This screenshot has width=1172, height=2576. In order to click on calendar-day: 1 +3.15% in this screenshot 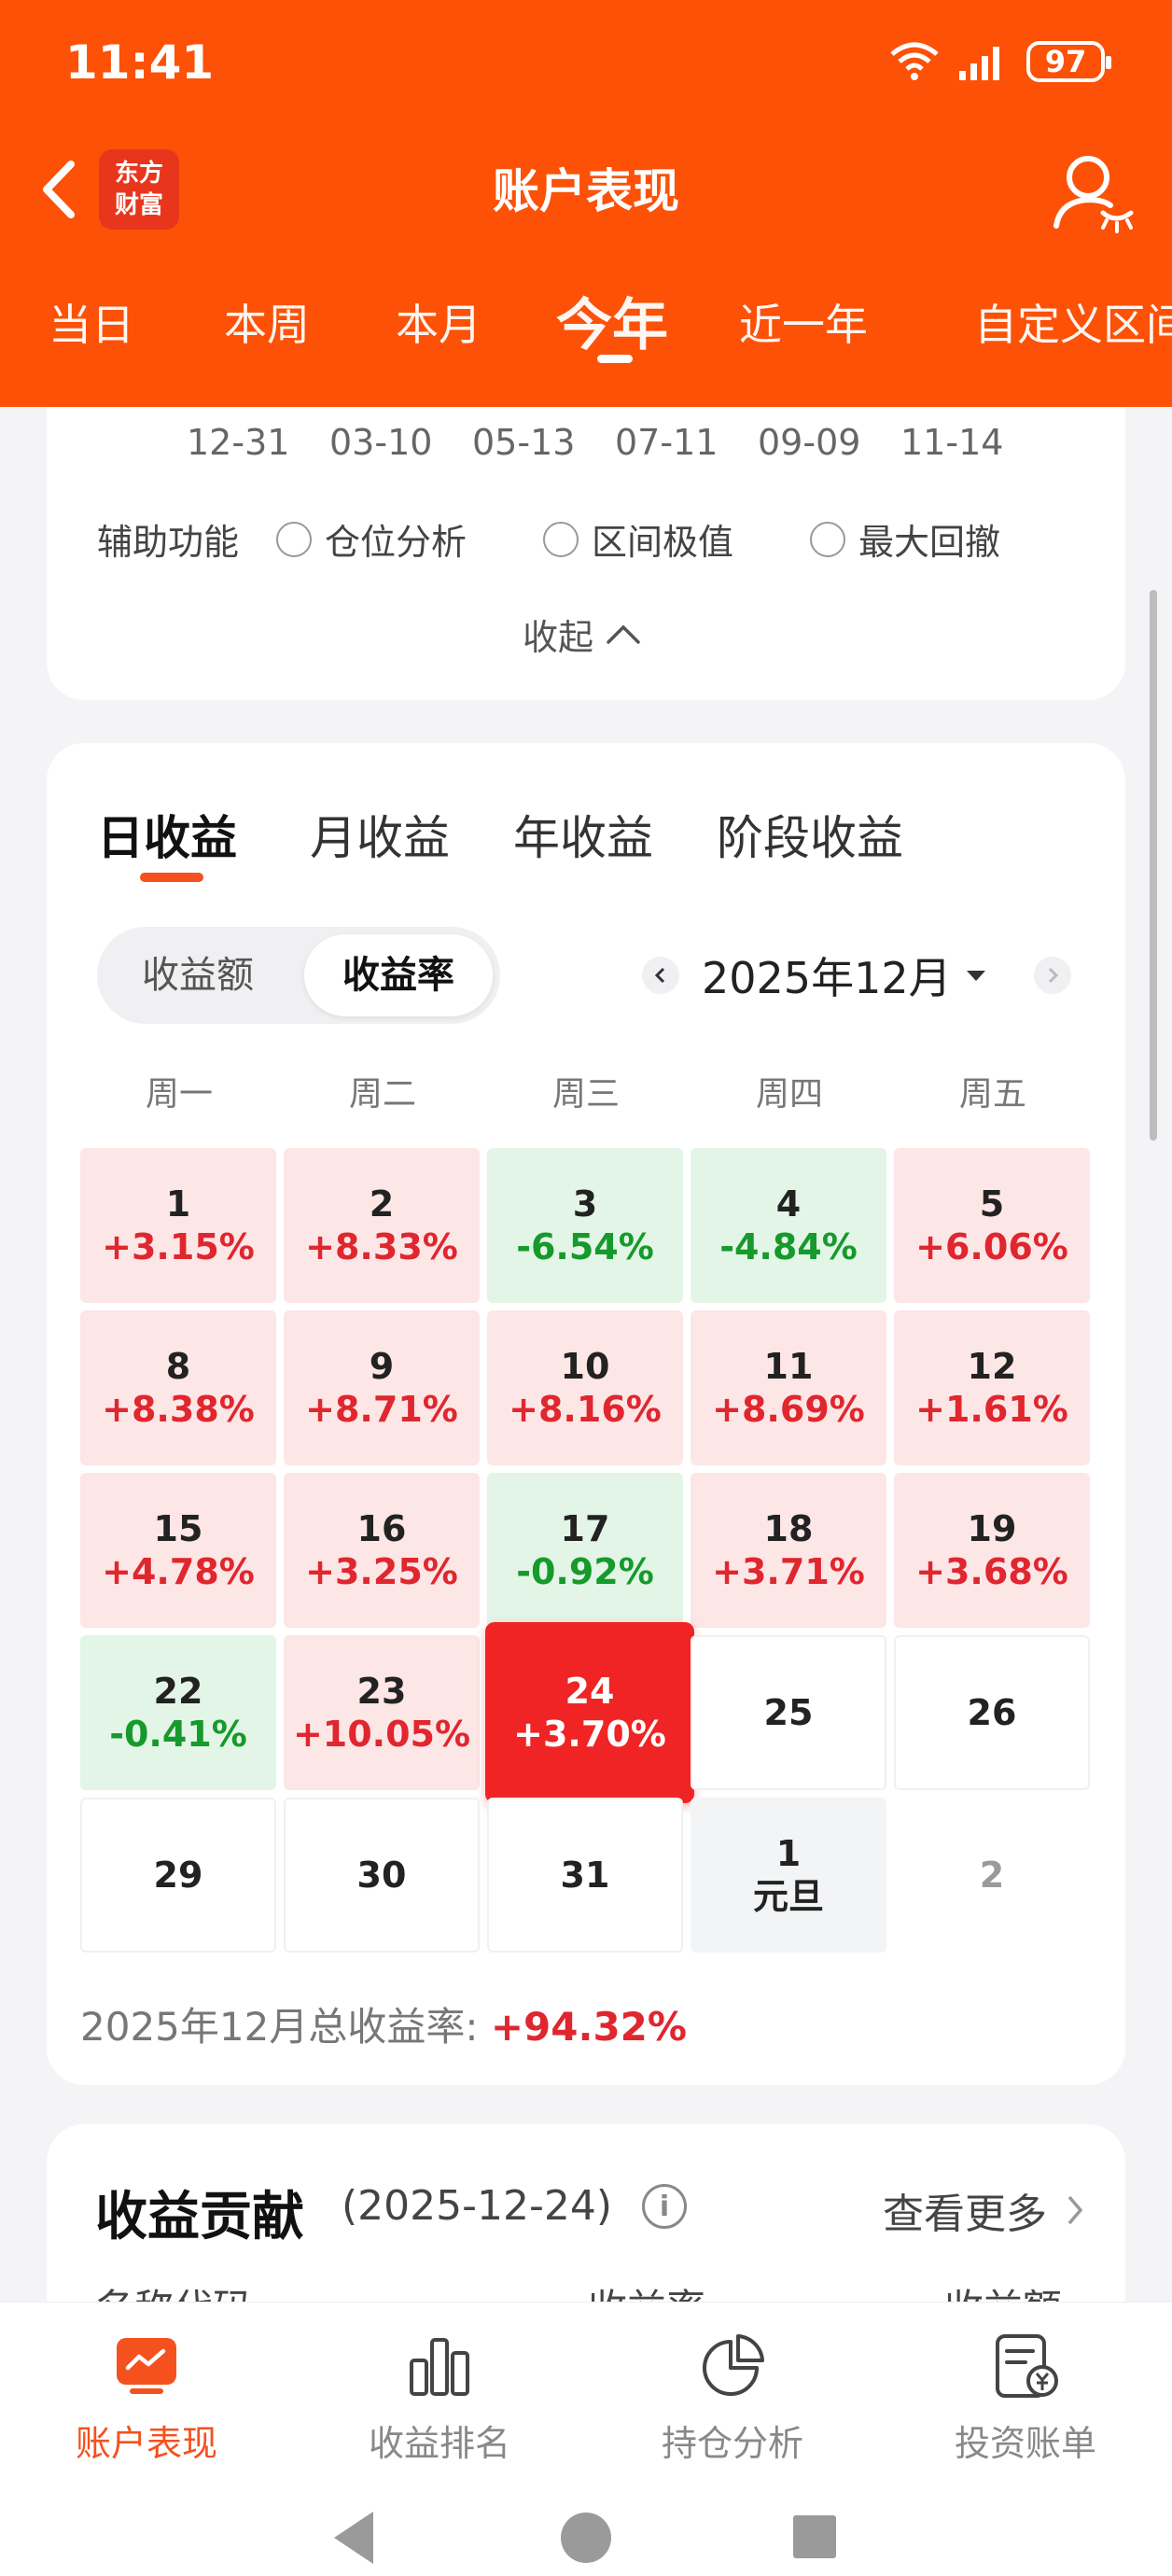, I will do `click(178, 1225)`.